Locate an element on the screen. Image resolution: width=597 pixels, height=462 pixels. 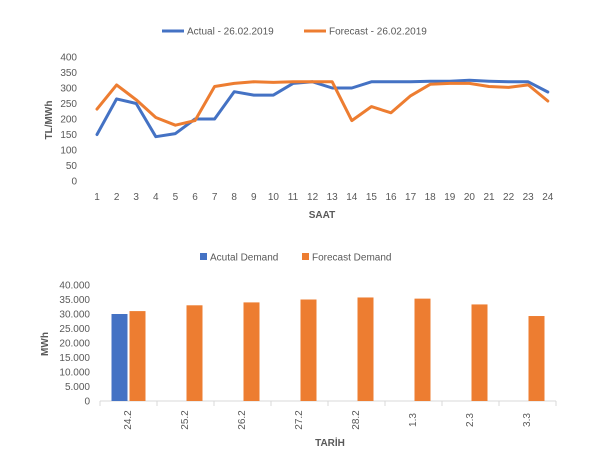
bar-chart-x-ticks: 24.2 25.2 26.2 27.2 28.2 1.3 2.3 3.3 is located at coordinates (328, 415).